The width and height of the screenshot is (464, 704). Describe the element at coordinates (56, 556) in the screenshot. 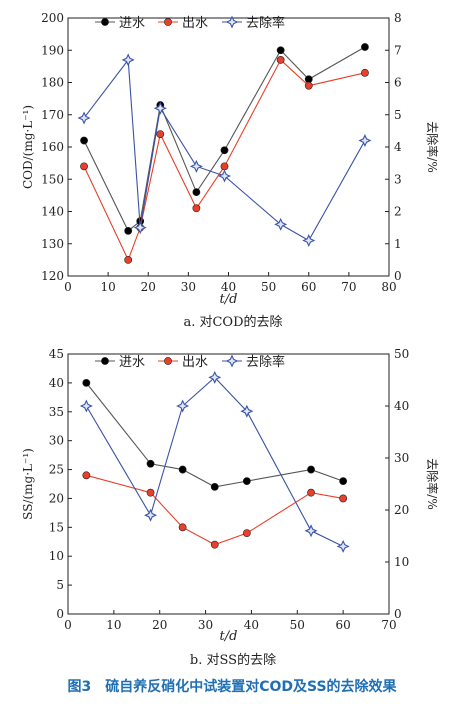

I see `y-tick-label: 10` at that location.